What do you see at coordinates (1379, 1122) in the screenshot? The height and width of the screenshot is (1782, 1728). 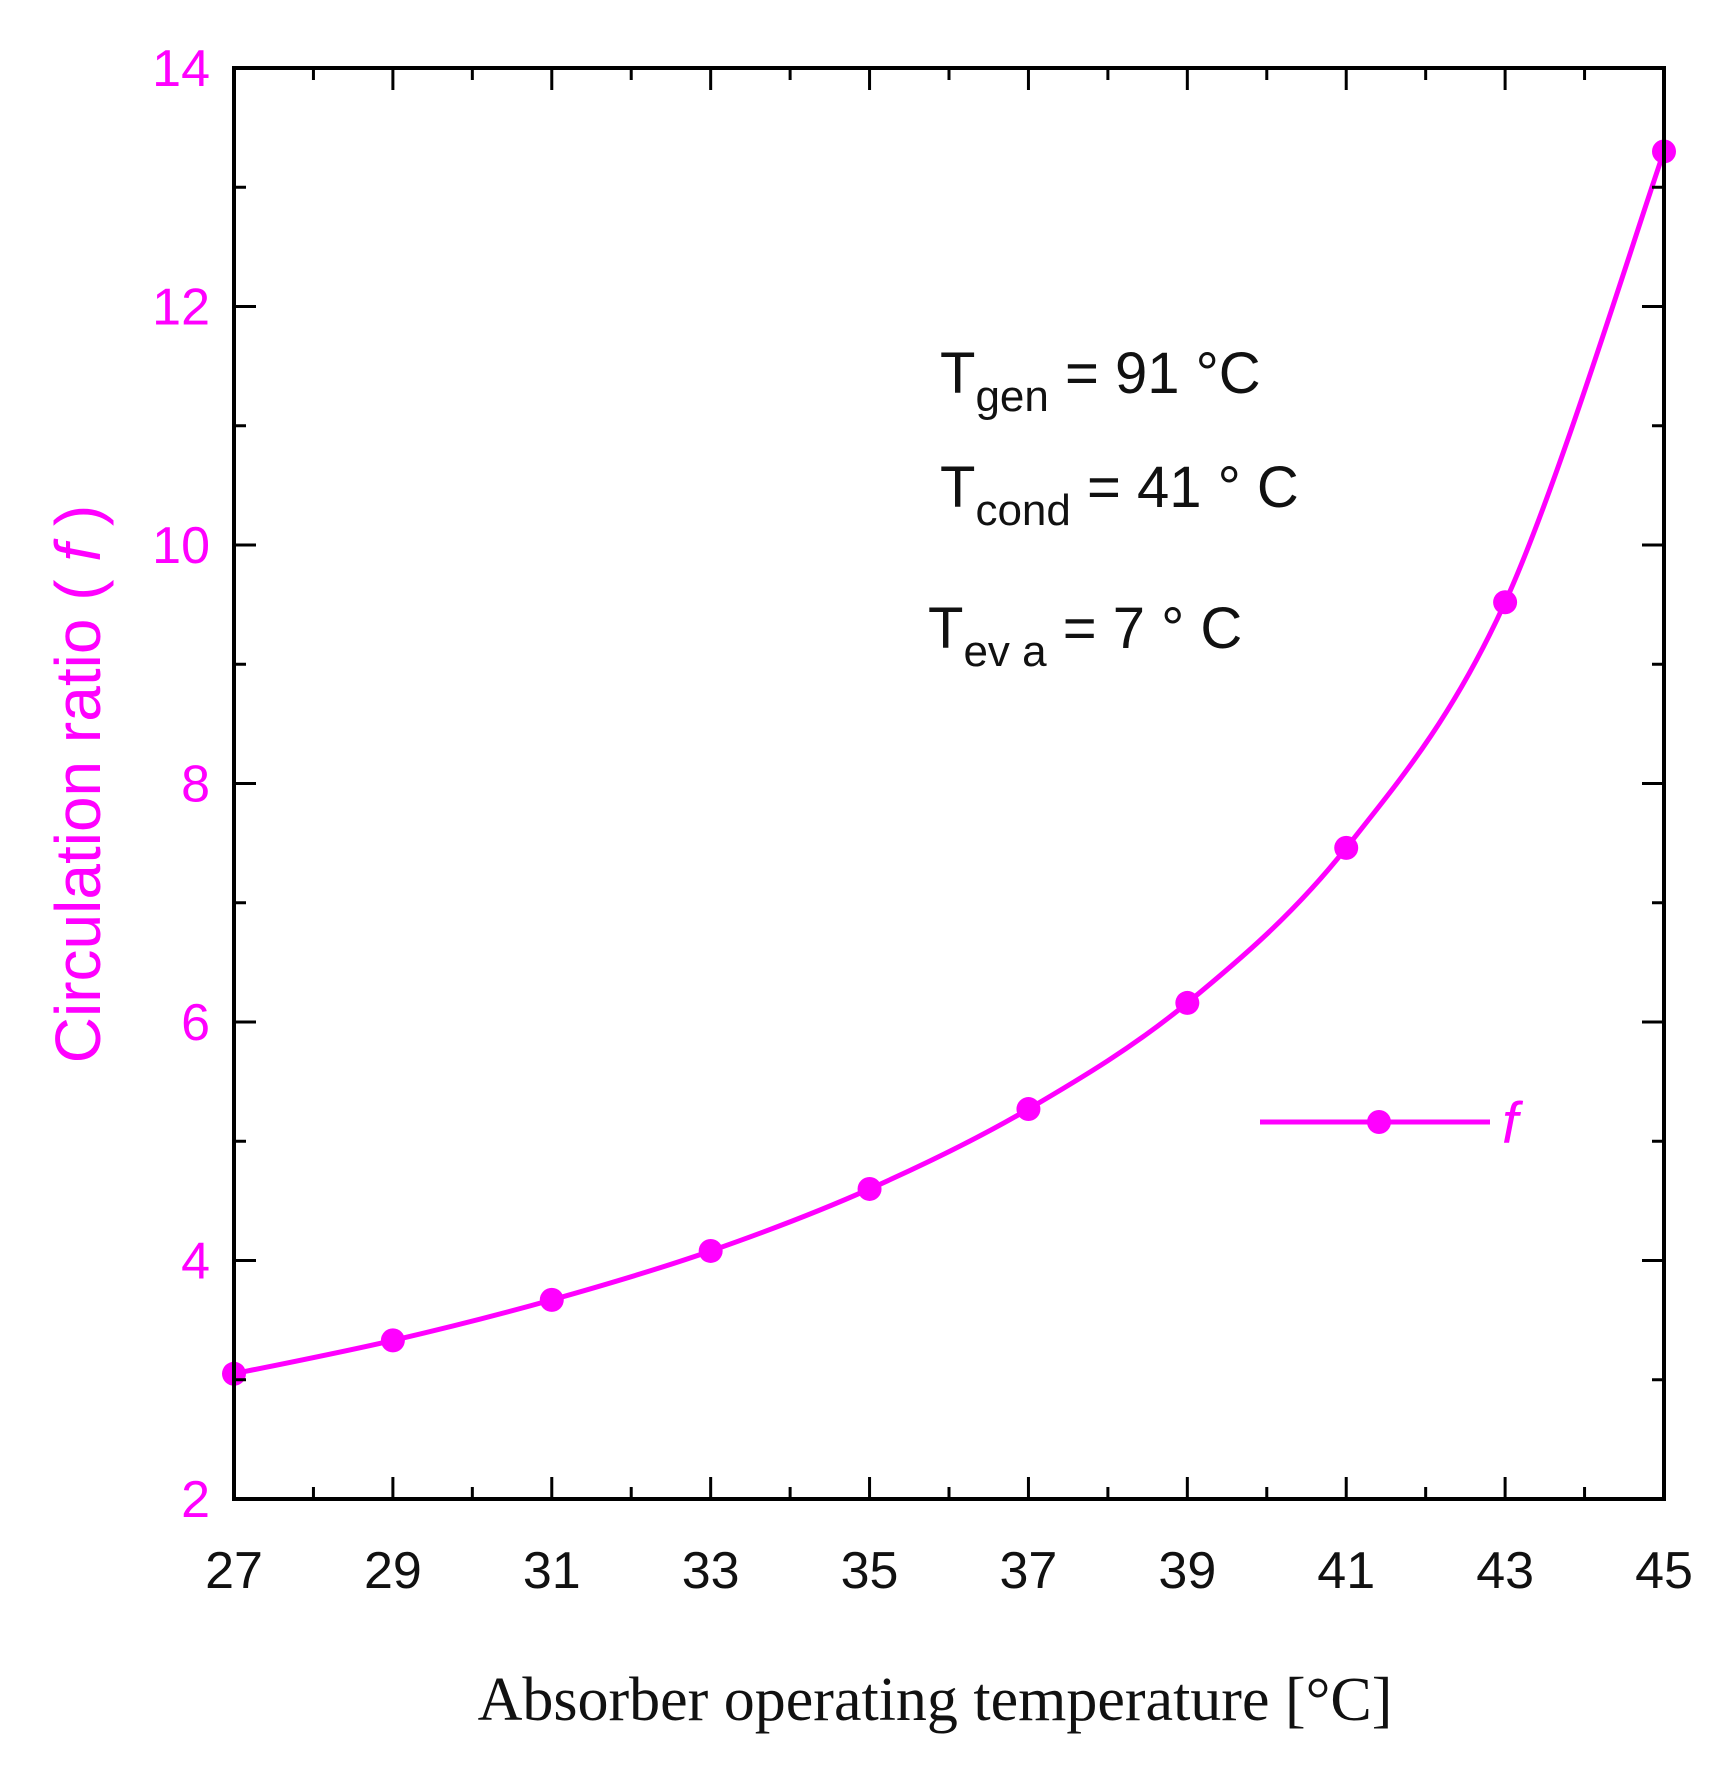 I see `legend-marker` at bounding box center [1379, 1122].